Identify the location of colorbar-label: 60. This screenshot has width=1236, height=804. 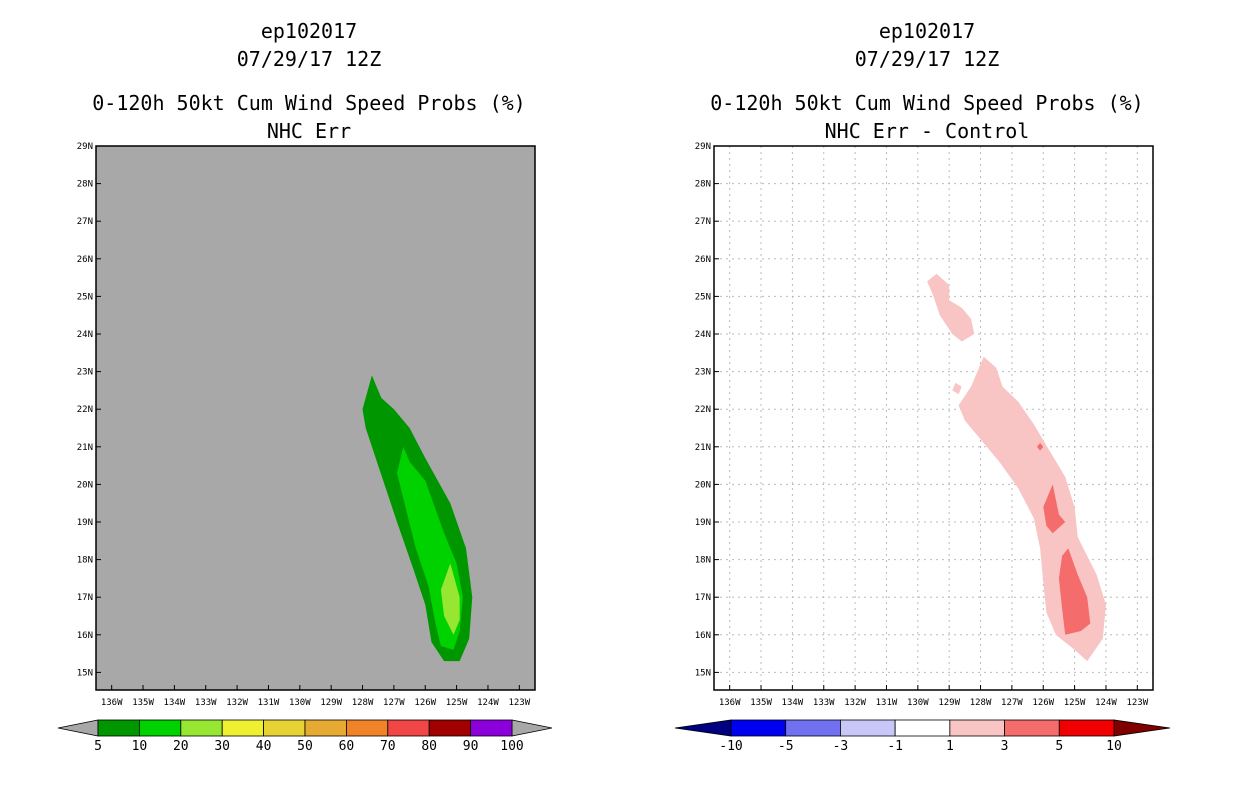
(347, 746).